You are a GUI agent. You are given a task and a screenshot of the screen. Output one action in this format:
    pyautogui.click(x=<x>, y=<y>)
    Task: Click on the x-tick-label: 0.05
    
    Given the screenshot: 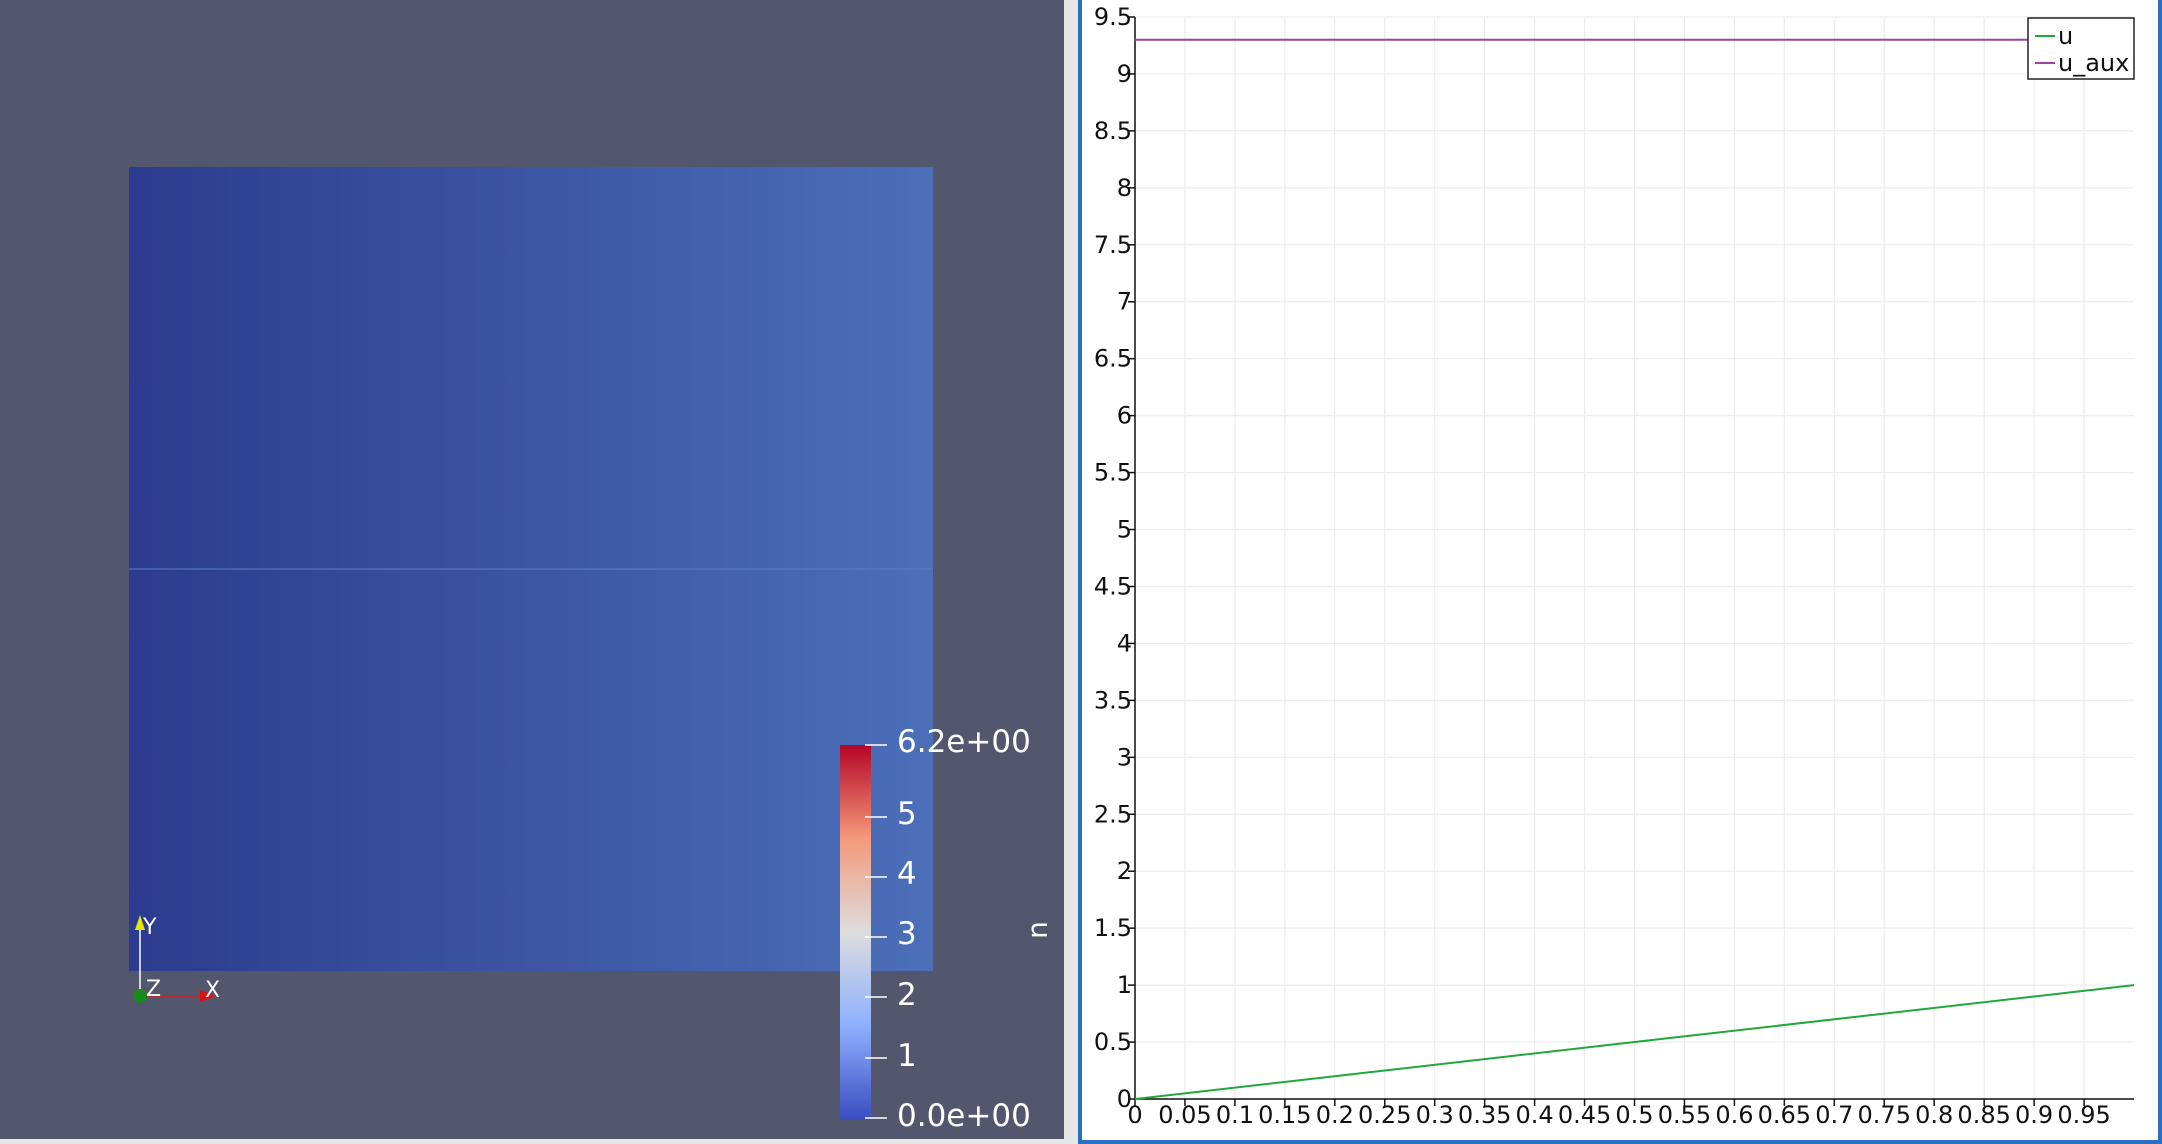 What is the action you would take?
    pyautogui.click(x=1184, y=1115)
    